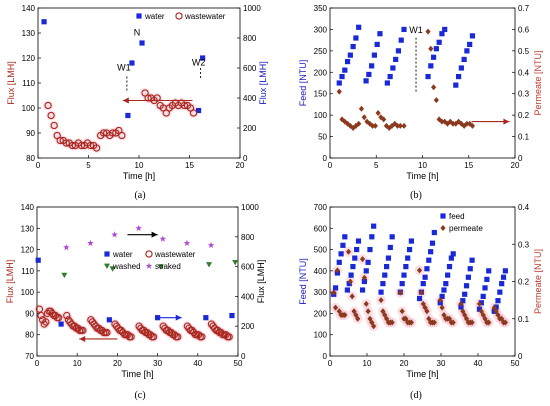  What do you see at coordinates (321, 29) in the screenshot?
I see `y-tick-label: 300` at bounding box center [321, 29].